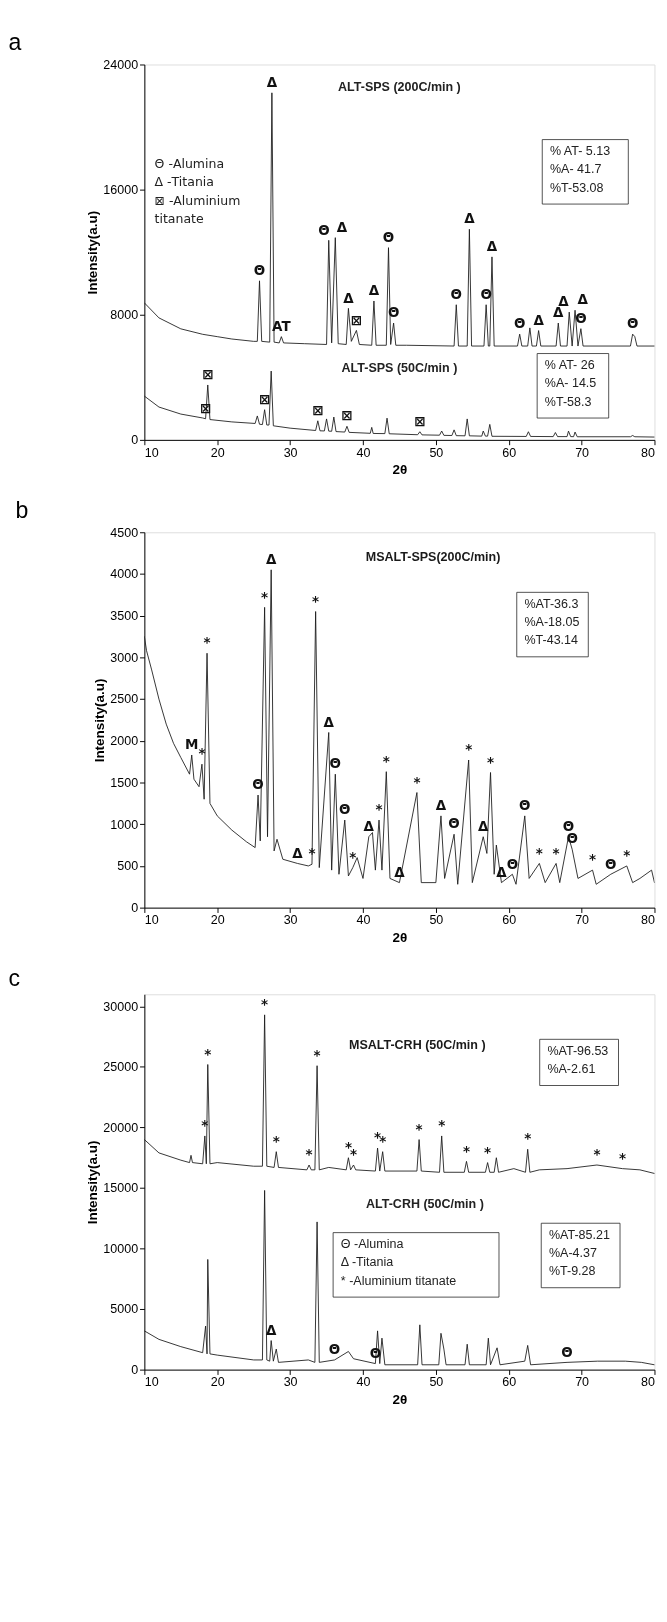 The image size is (667, 1622). I want to click on annotation: ALT-SPS (200C/min ), so click(399, 86).